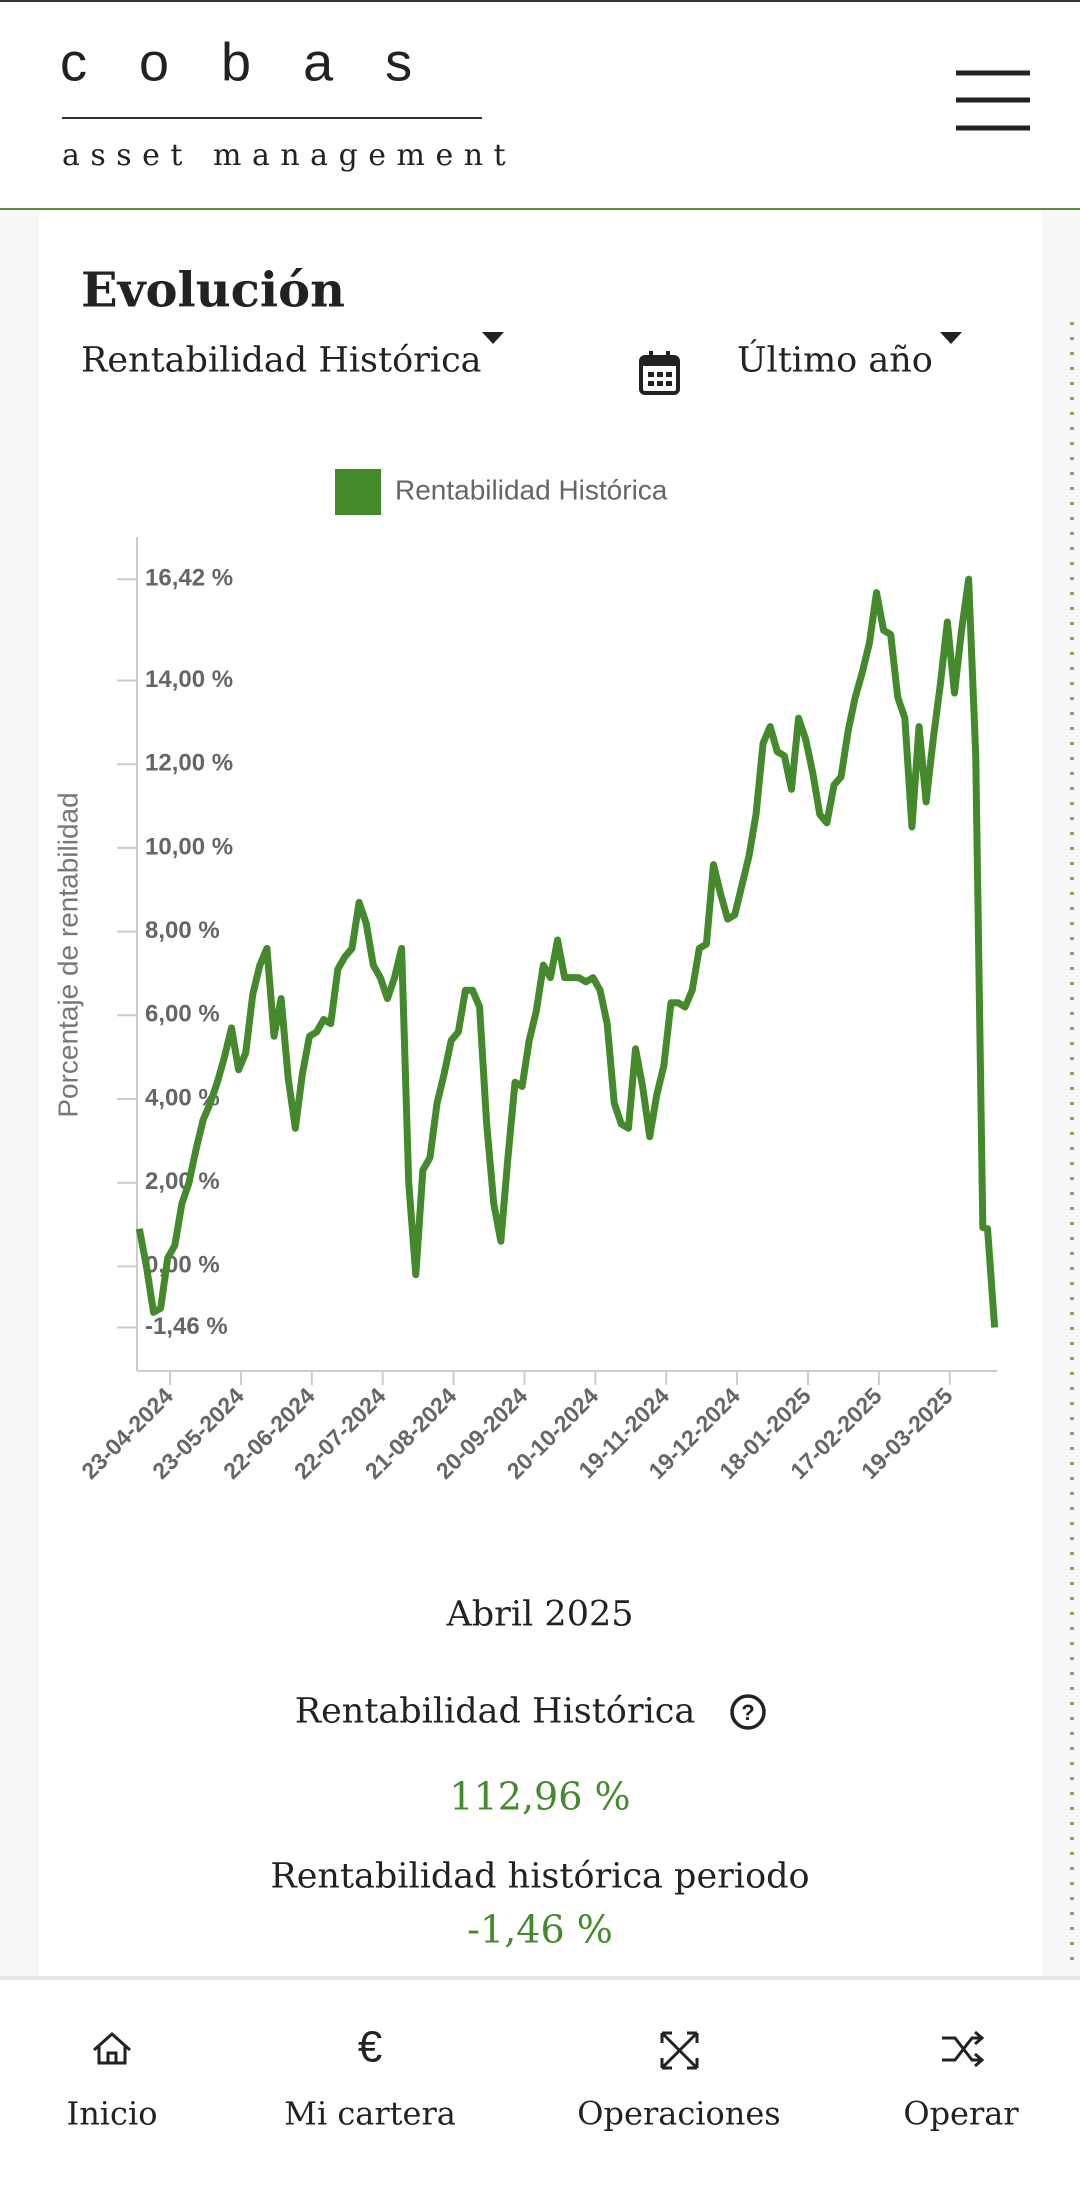 This screenshot has height=2187, width=1080. I want to click on summary-period-value: -1,46 %, so click(540, 1930).